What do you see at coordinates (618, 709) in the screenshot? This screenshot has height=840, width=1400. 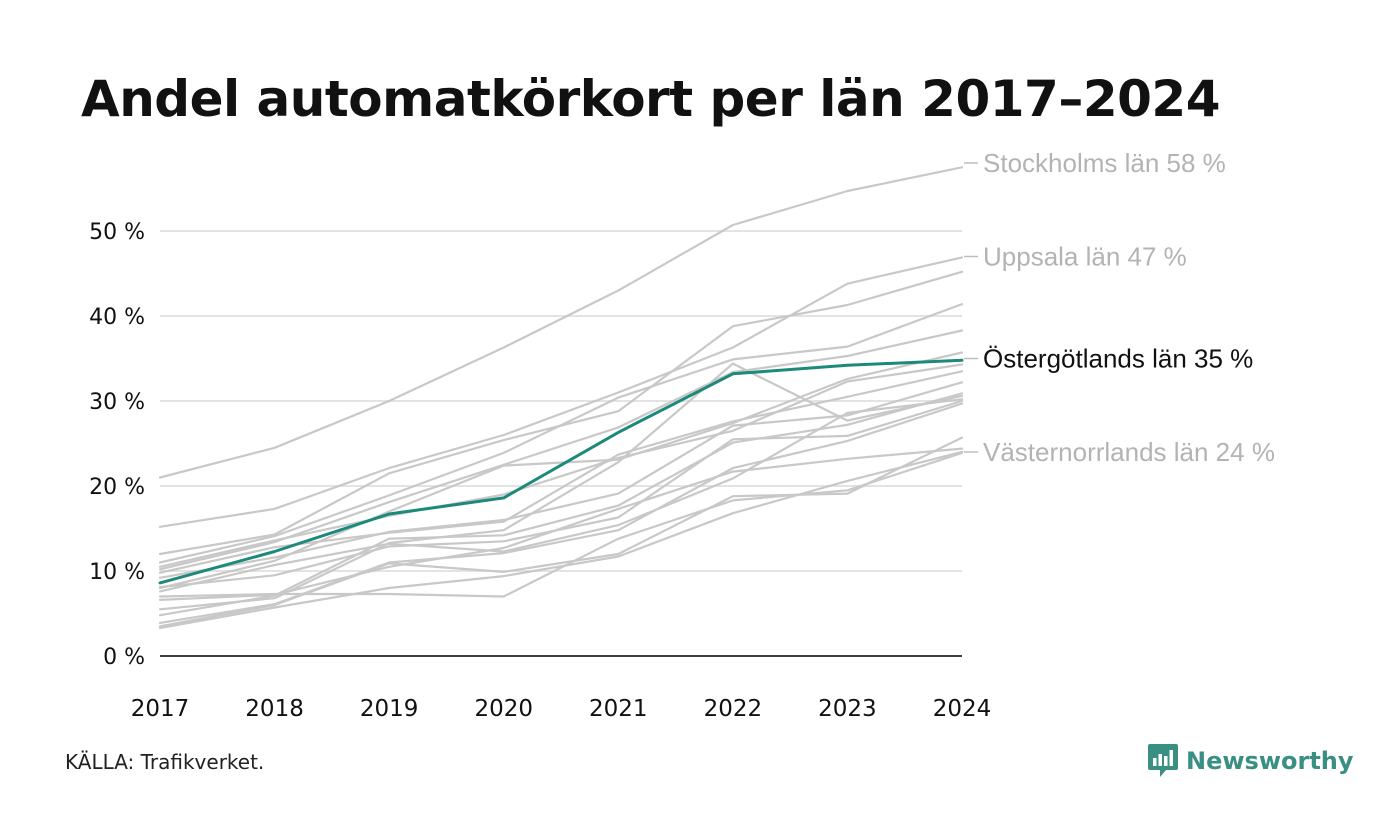 I see `x-tick-label: 2021` at bounding box center [618, 709].